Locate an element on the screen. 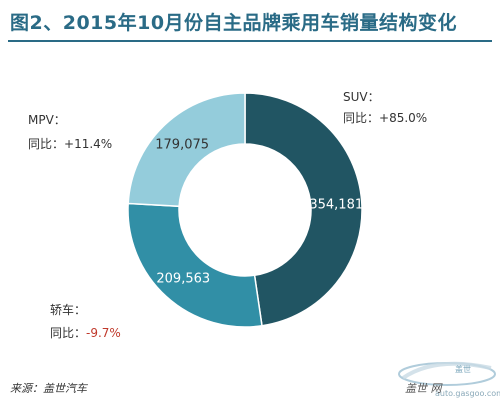  label-suv-name: SUV： is located at coordinates (361, 97).